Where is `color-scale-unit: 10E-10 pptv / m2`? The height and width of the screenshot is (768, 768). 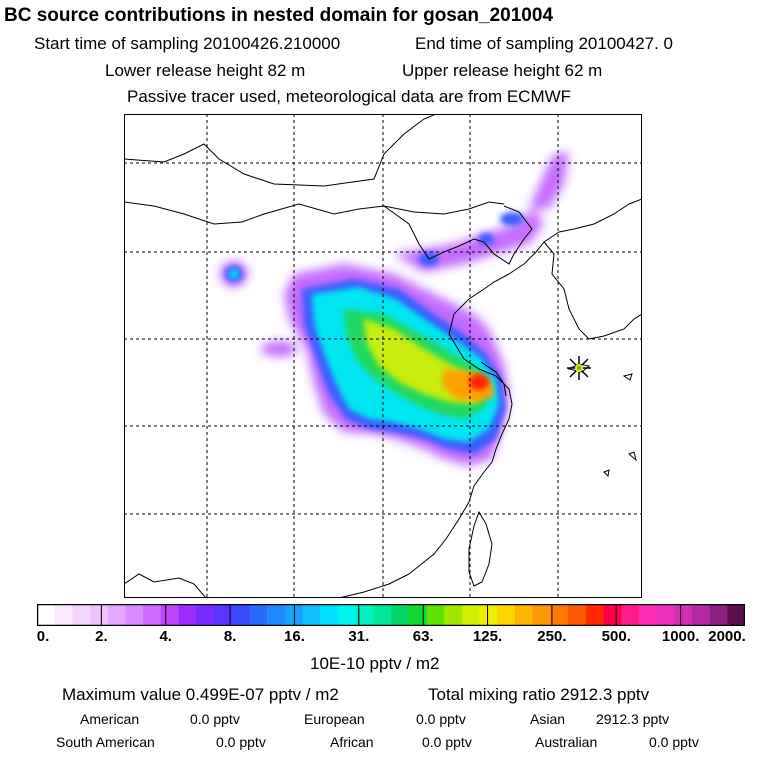 color-scale-unit: 10E-10 pptv / m2 is located at coordinates (375, 663).